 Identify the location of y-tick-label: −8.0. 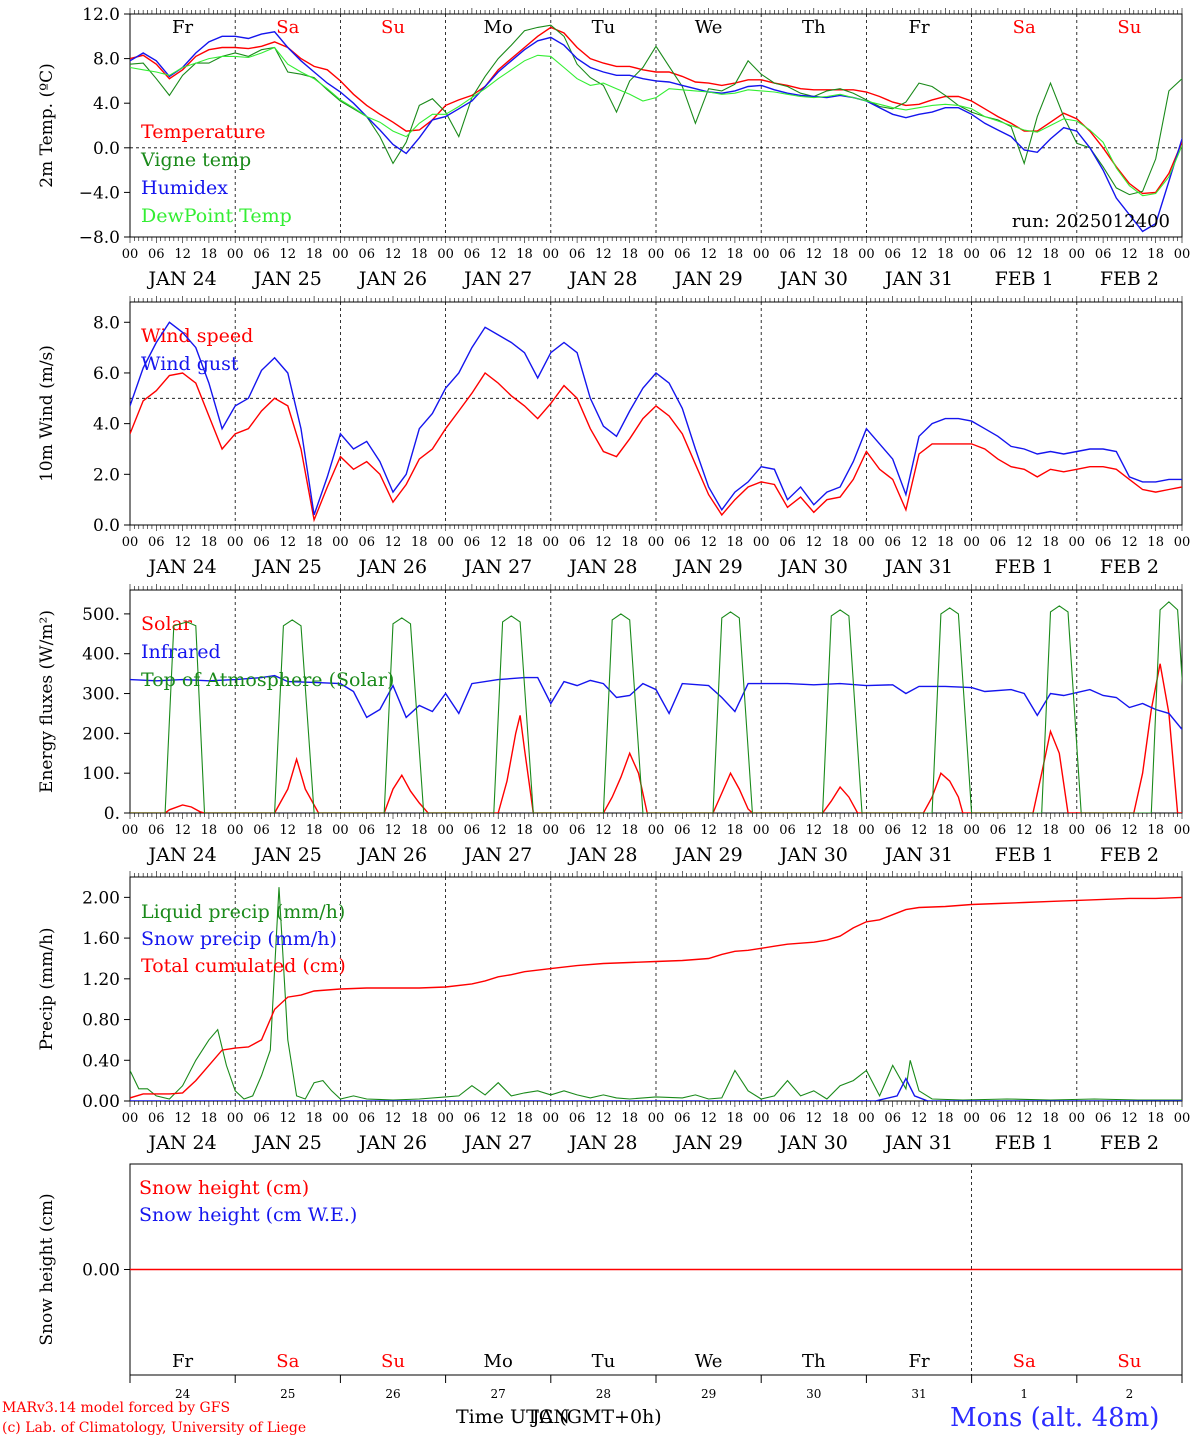
(99, 238).